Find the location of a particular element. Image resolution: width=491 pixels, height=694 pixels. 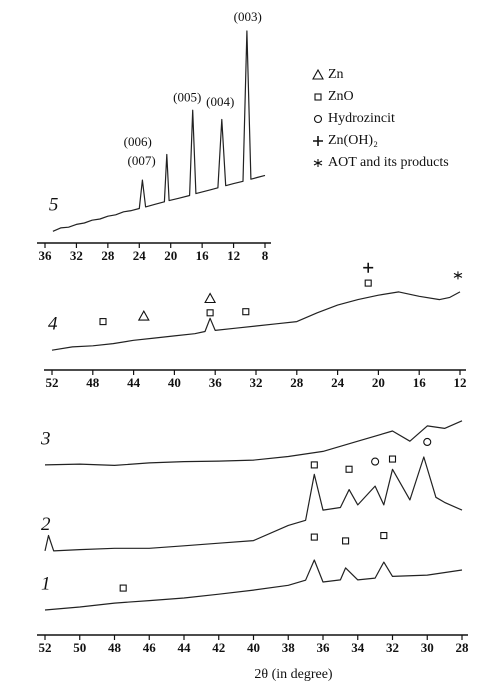

x-tick-label: 34 is located at coordinates (358, 647).